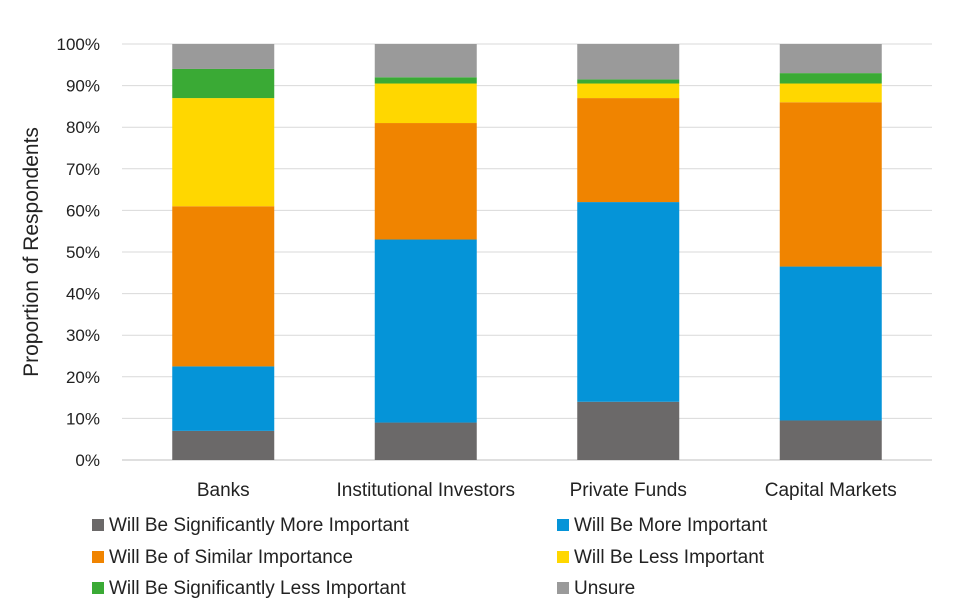 The image size is (954, 612). Describe the element at coordinates (671, 525) in the screenshot. I see `legend-label: Will Be More Important` at that location.